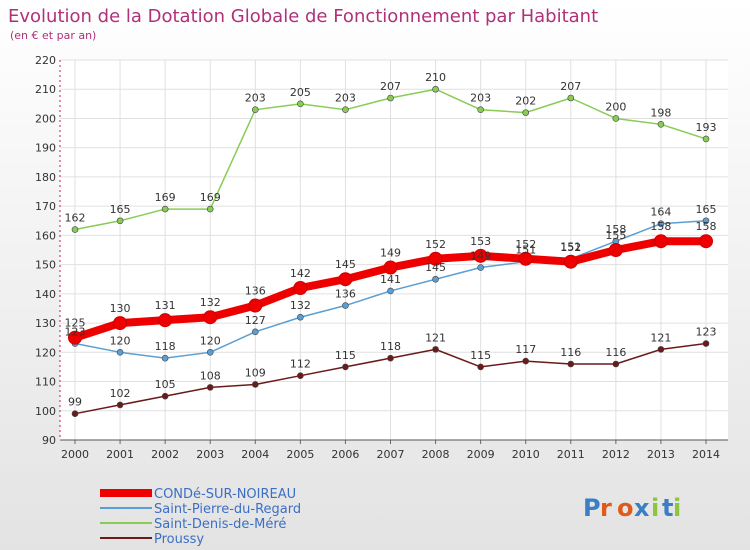 The width and height of the screenshot is (750, 550). Describe the element at coordinates (75, 454) in the screenshot. I see `x-tick-label: 2000` at that location.